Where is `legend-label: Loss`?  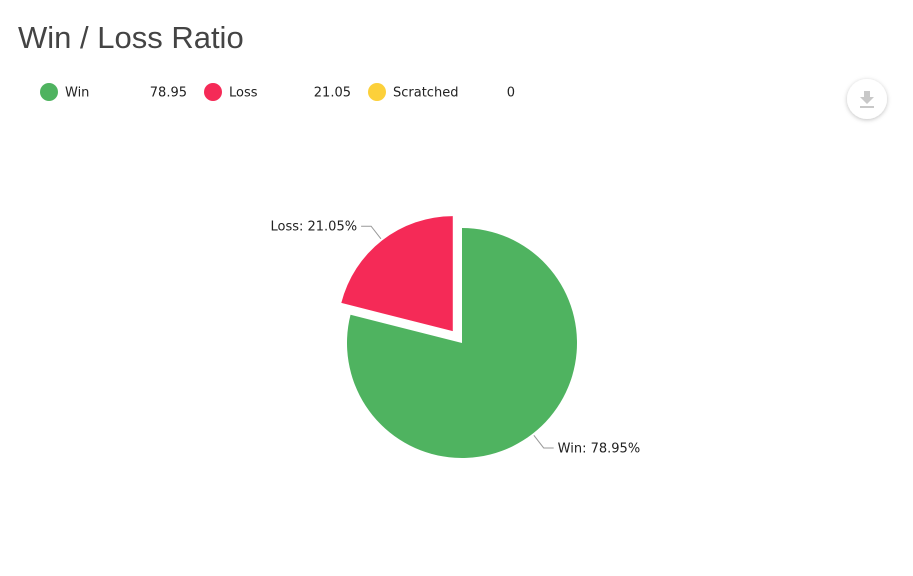
legend-label: Loss is located at coordinates (243, 93).